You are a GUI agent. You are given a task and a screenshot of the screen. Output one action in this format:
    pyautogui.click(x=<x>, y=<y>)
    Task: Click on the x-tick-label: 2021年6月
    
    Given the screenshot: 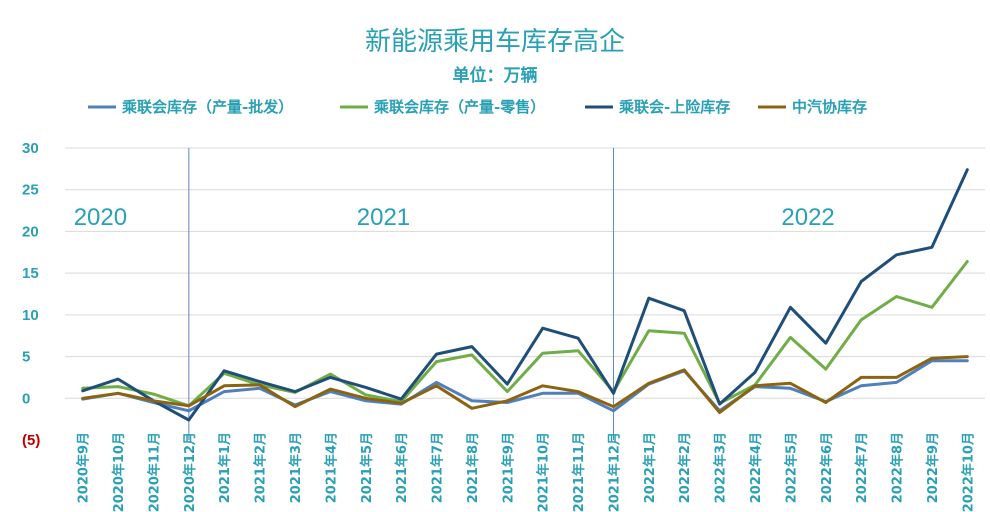 What is the action you would take?
    pyautogui.click(x=402, y=467)
    